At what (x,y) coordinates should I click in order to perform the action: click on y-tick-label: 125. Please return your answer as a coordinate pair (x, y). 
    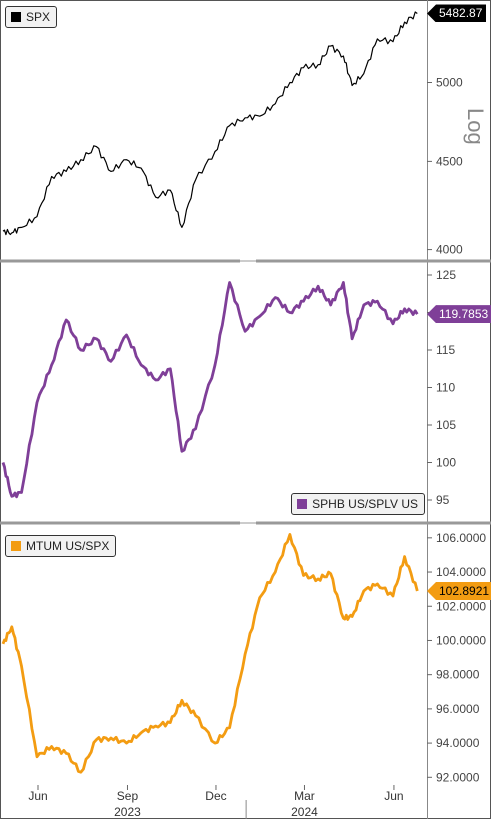
    Looking at the image, I should click on (446, 275).